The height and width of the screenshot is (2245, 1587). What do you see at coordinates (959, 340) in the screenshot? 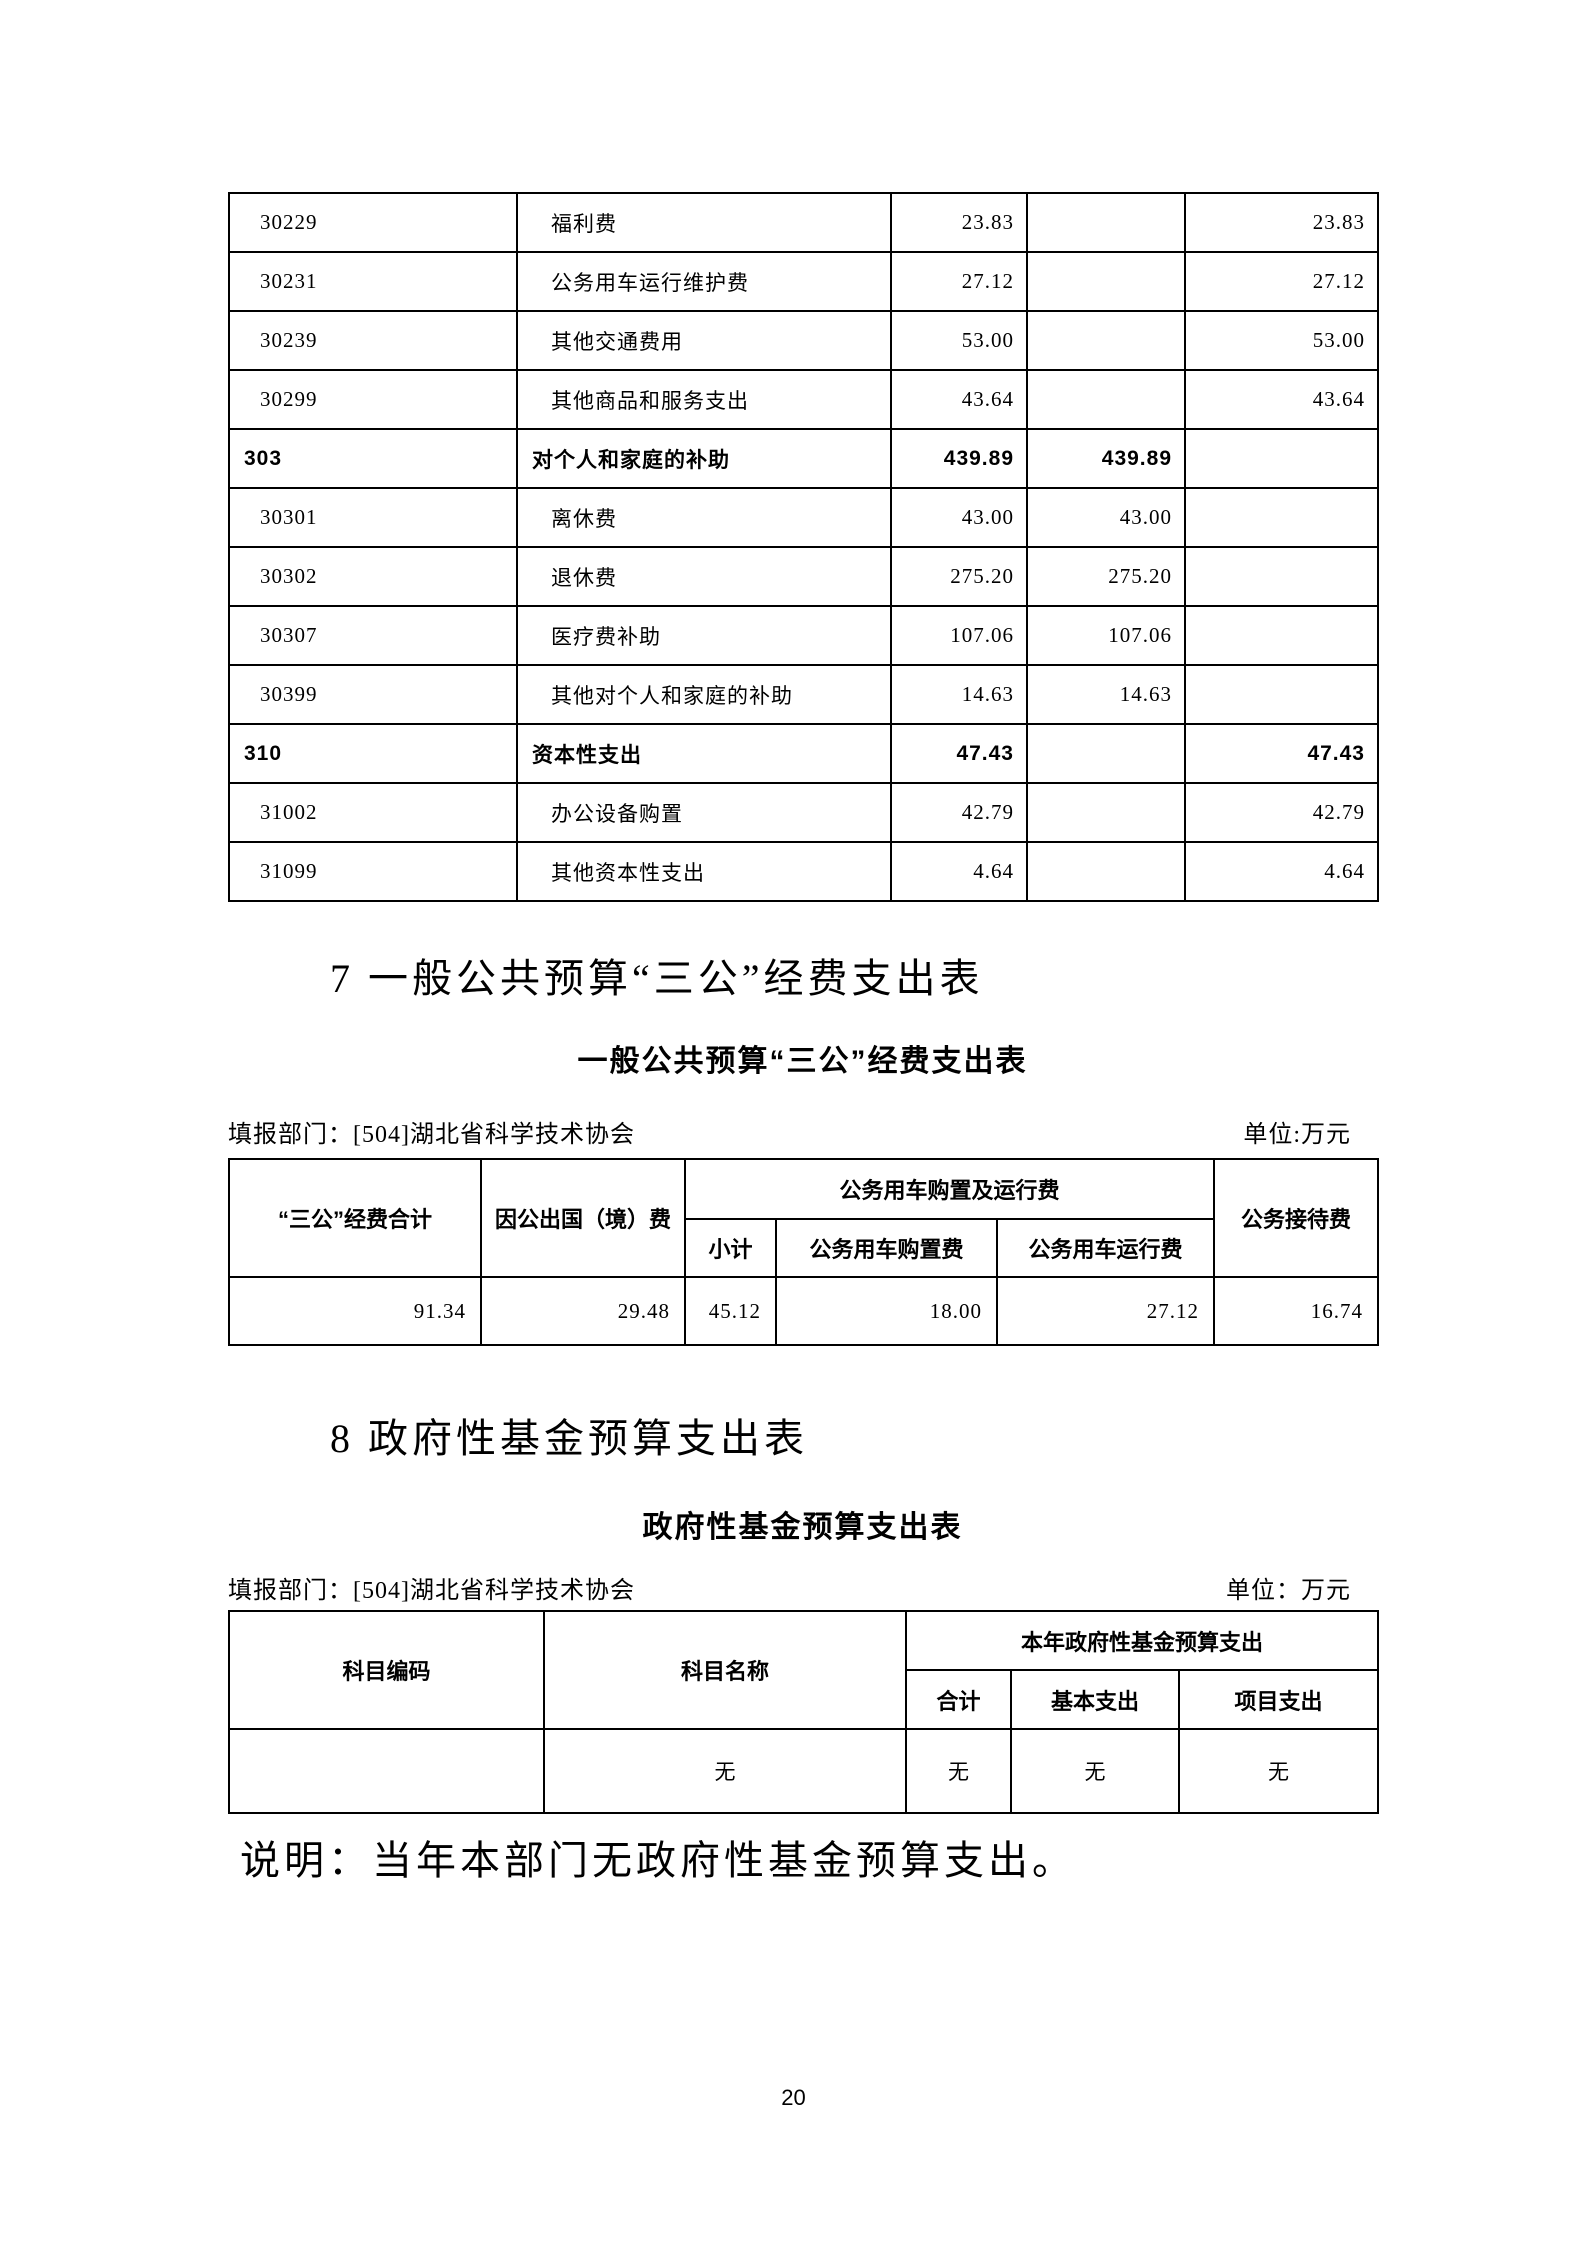
I see `total-value-cell: 53.00` at bounding box center [959, 340].